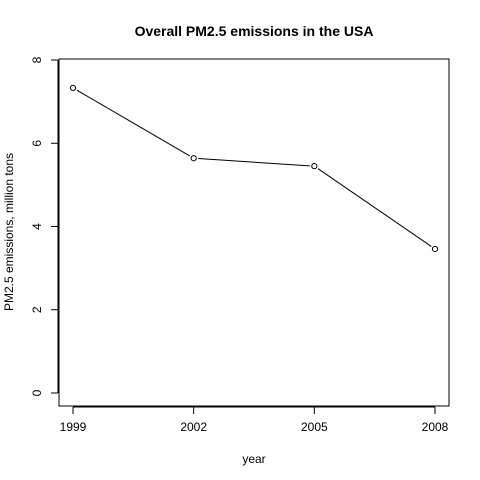 The height and width of the screenshot is (480, 480). What do you see at coordinates (37, 143) in the screenshot?
I see `y-tick-label: 6` at bounding box center [37, 143].